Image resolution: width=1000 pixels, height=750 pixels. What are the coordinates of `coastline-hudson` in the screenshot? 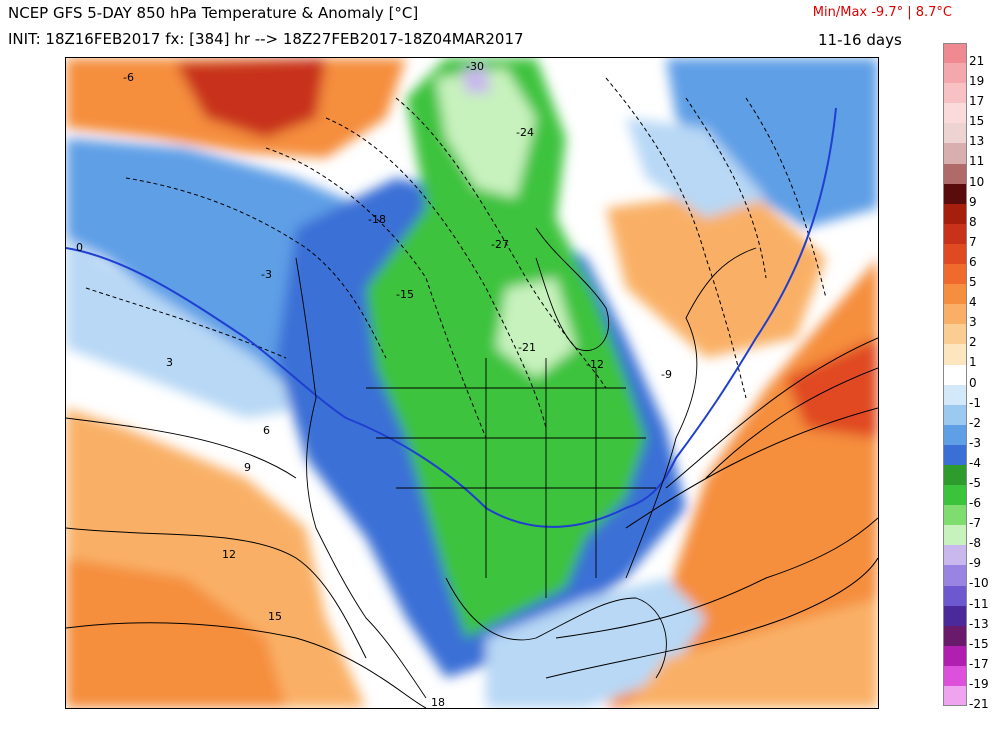 It's located at (572, 289).